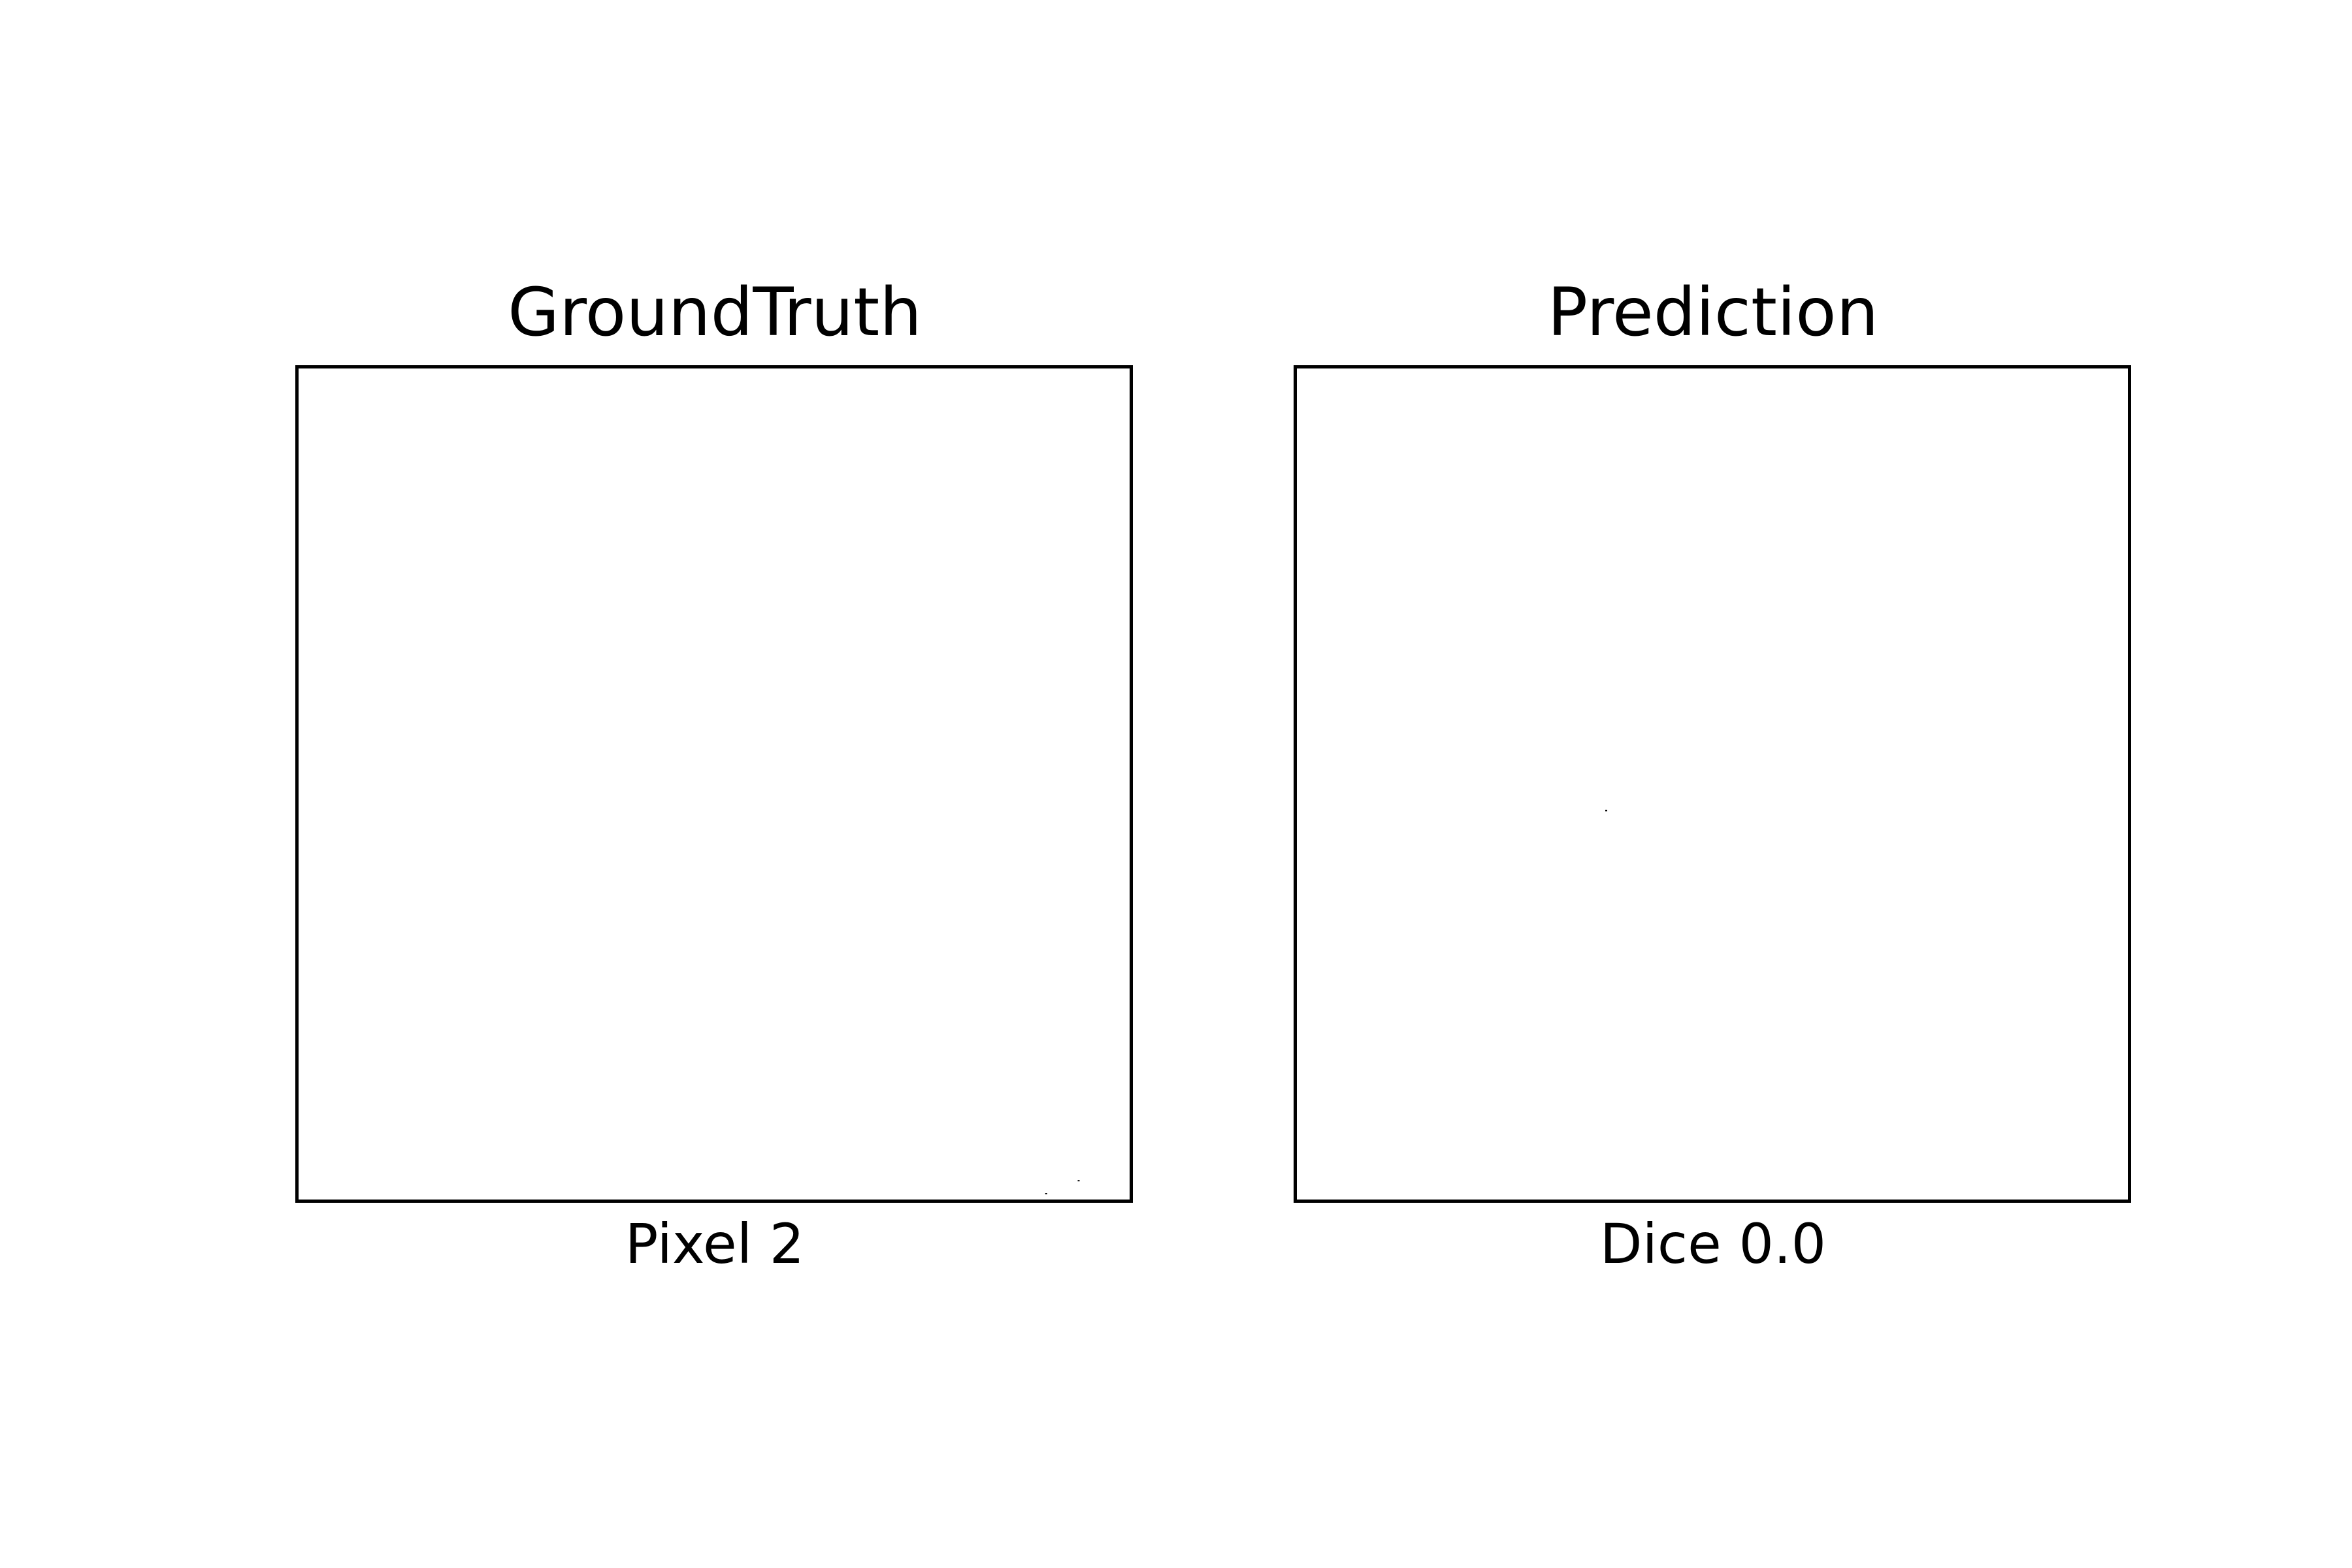  What do you see at coordinates (1713, 313) in the screenshot?
I see `prediction-title: Prediction` at bounding box center [1713, 313].